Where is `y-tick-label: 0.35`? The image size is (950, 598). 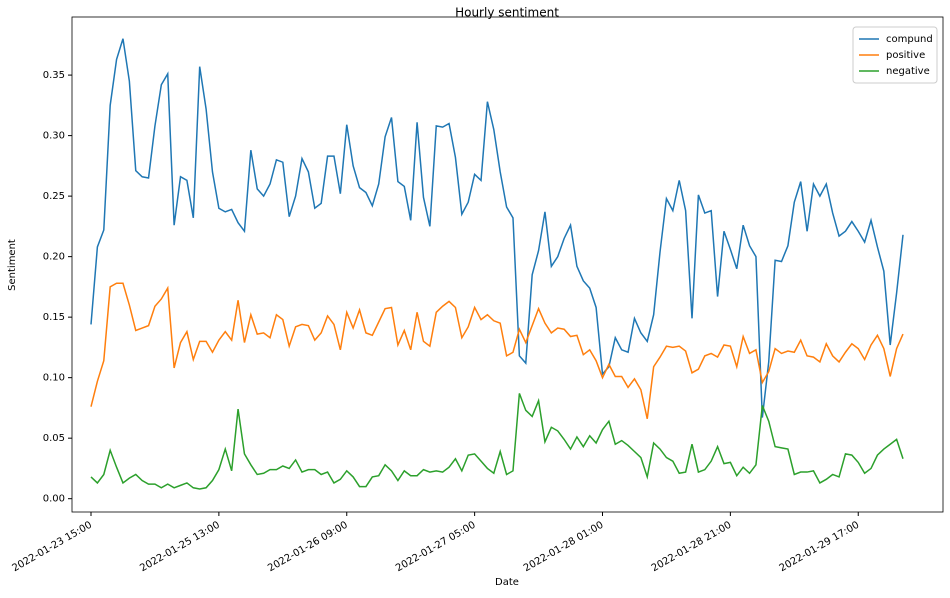 y-tick-label: 0.35 is located at coordinates (54, 75).